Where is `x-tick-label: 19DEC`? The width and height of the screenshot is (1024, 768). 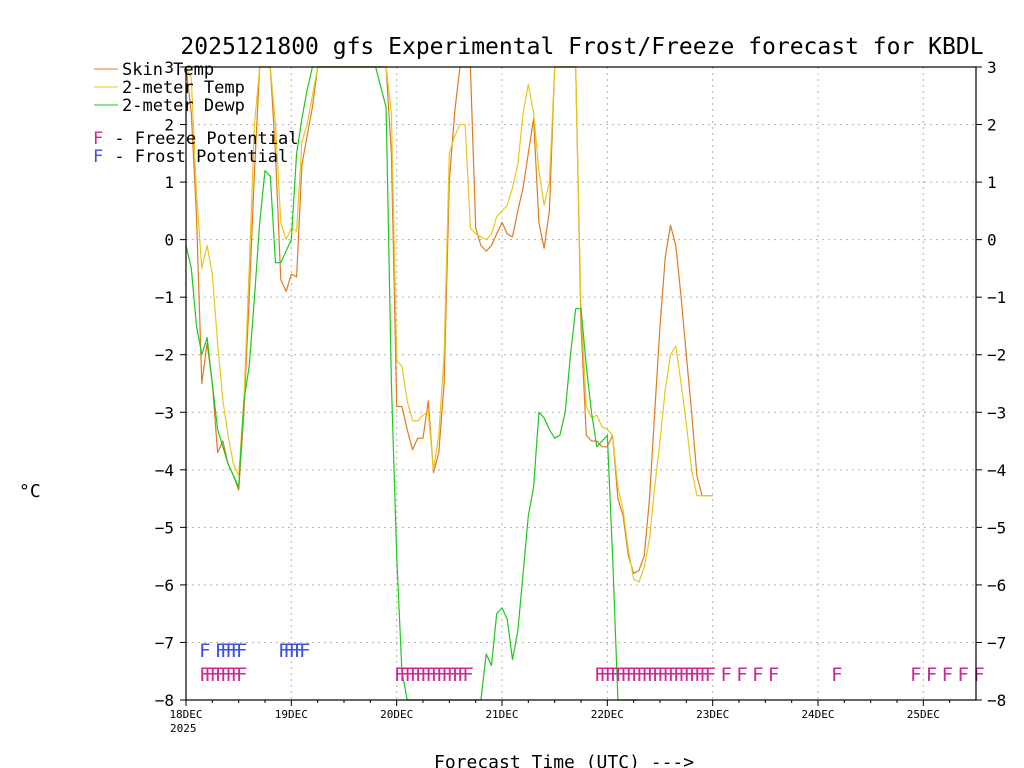 x-tick-label: 19DEC is located at coordinates (291, 714).